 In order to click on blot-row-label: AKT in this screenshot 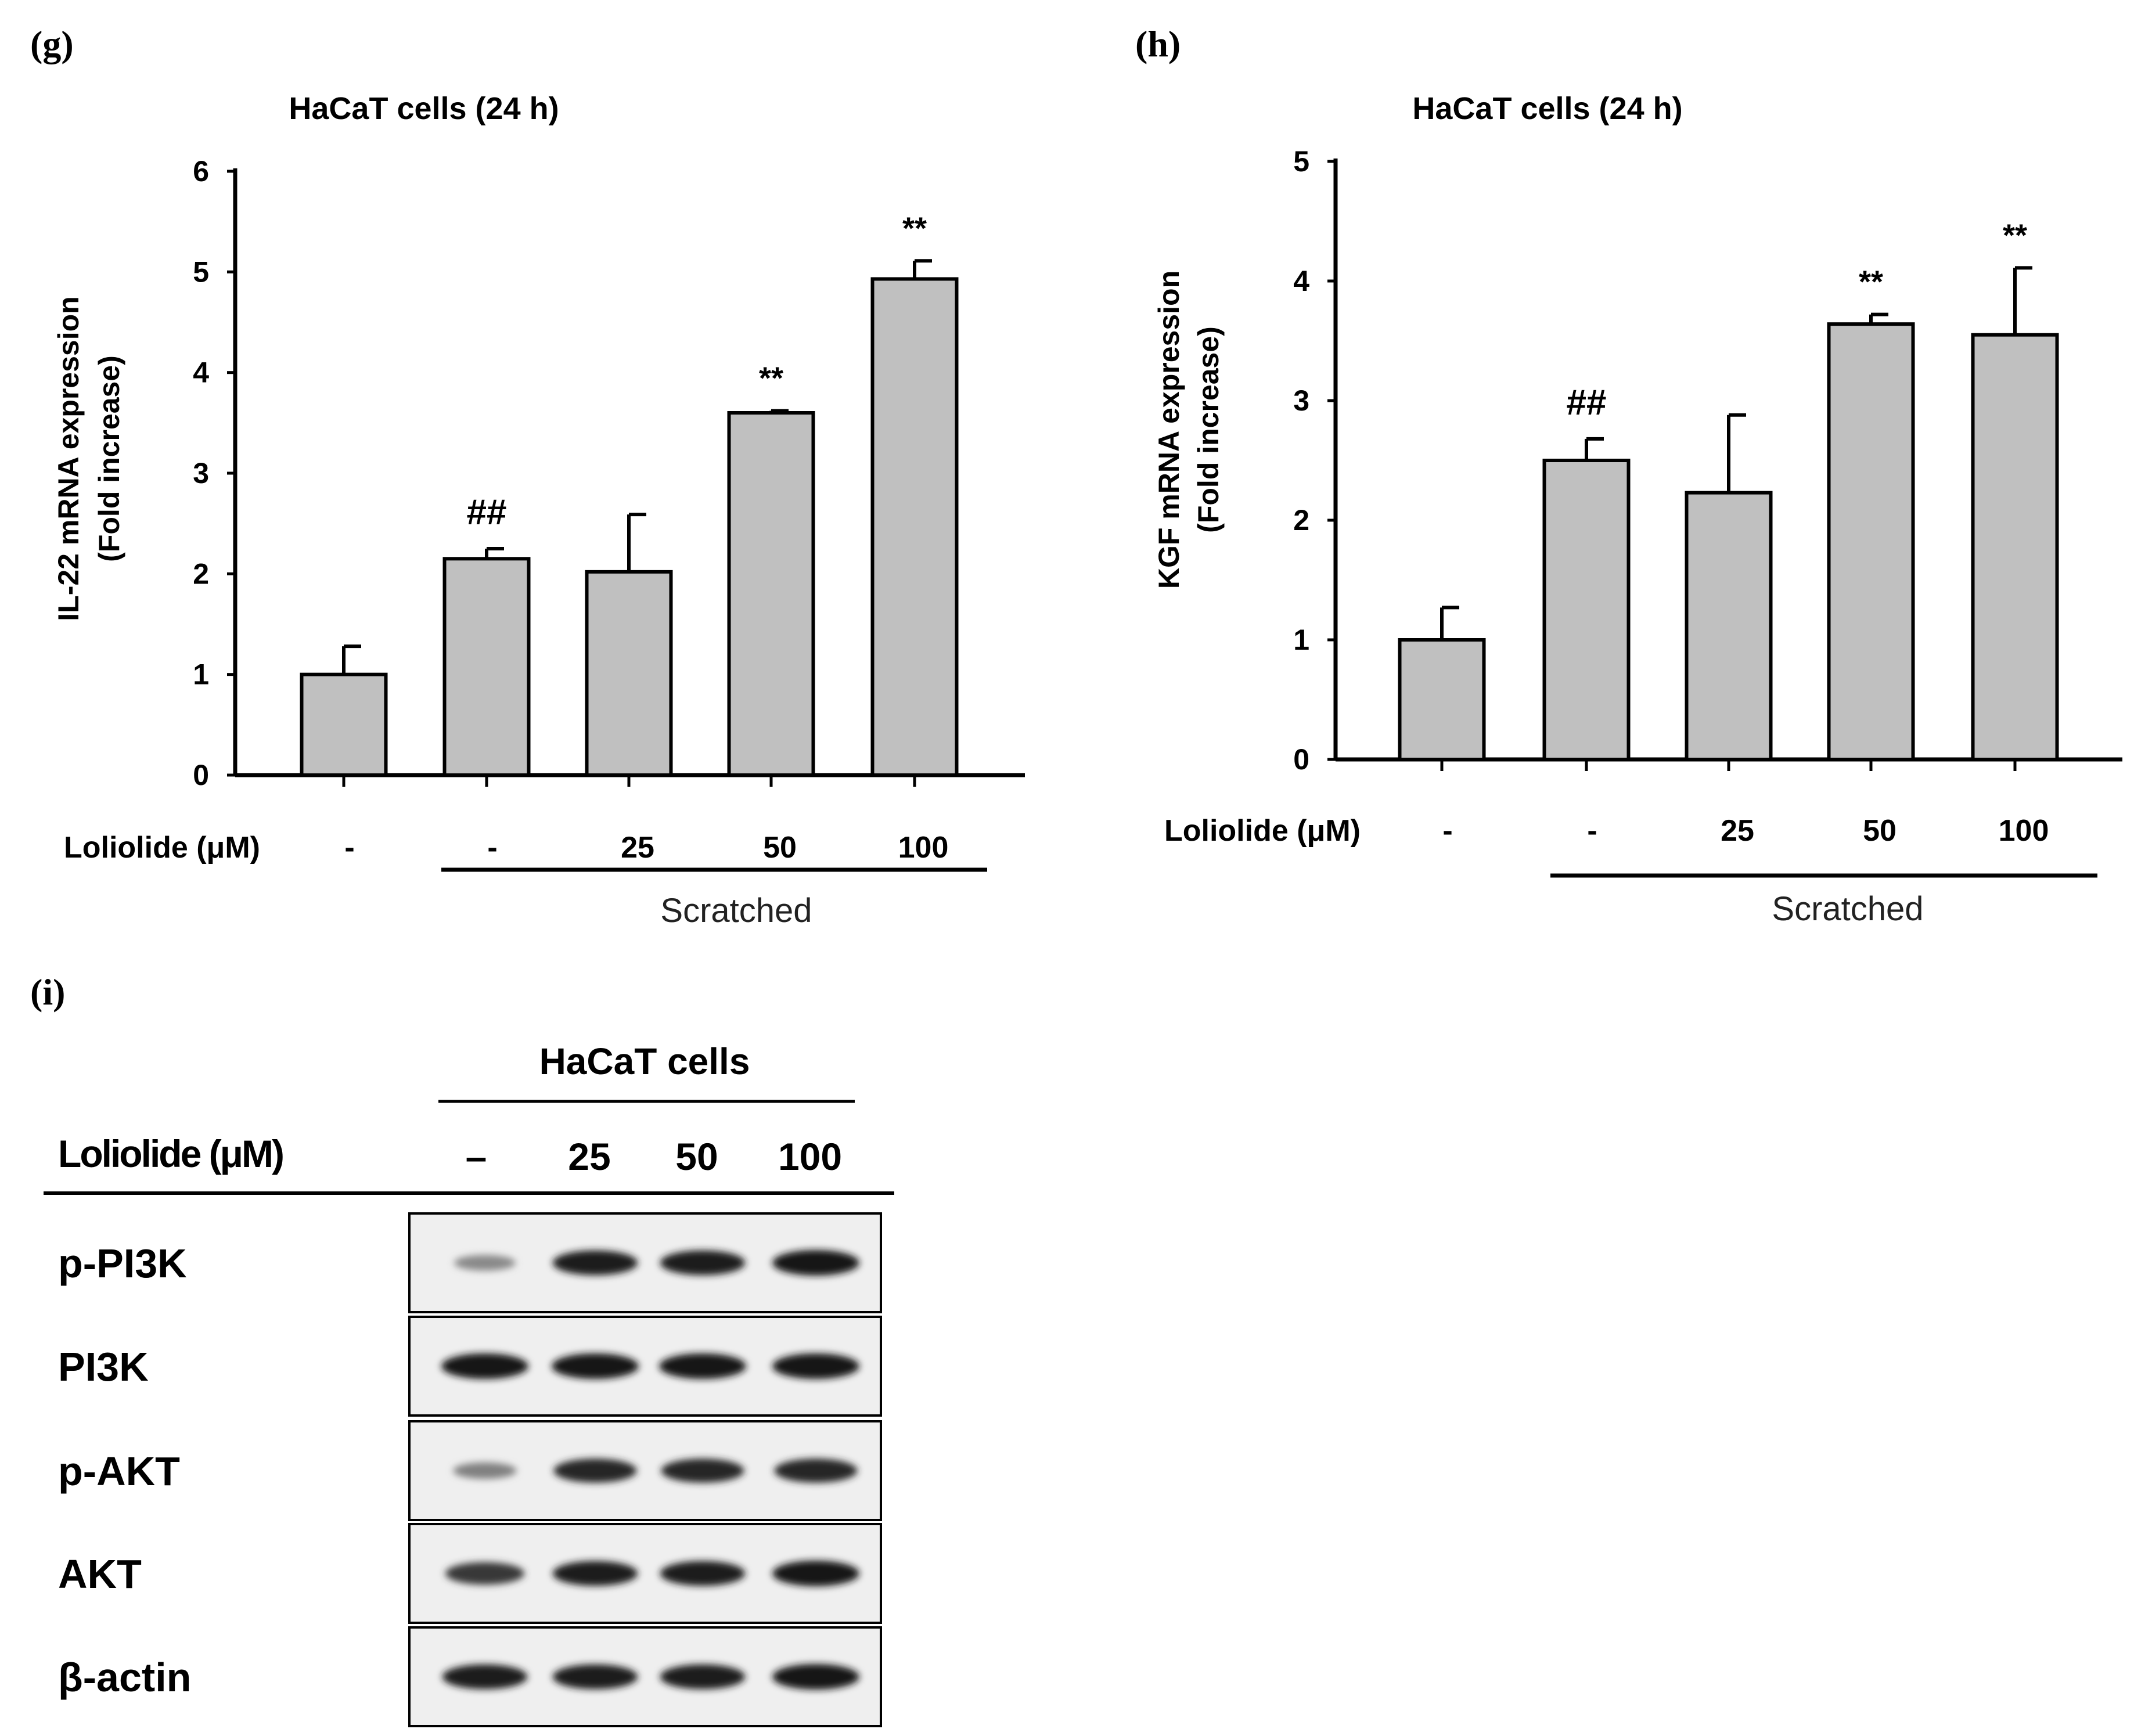, I will do `click(100, 1574)`.